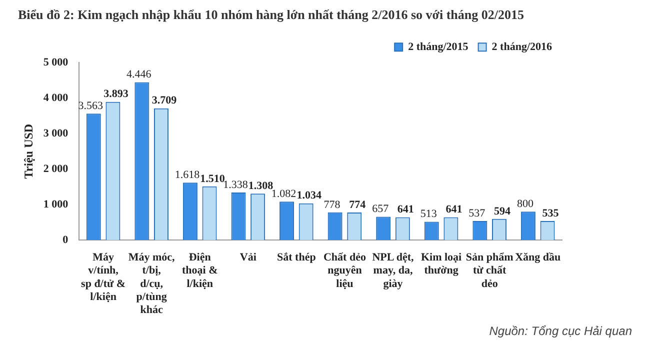  What do you see at coordinates (381, 209) in the screenshot?
I see `data-label: 657` at bounding box center [381, 209].